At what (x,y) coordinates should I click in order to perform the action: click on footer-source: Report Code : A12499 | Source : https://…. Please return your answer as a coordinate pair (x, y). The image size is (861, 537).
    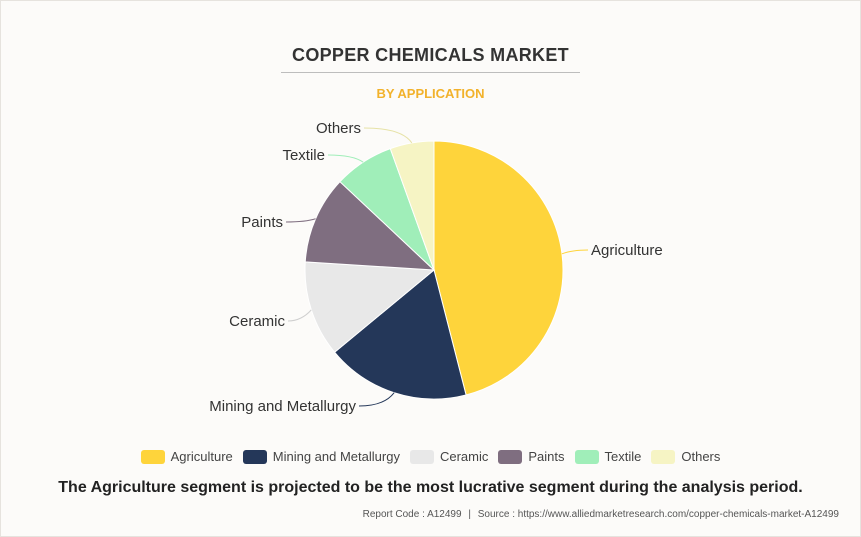
    Looking at the image, I should click on (601, 514).